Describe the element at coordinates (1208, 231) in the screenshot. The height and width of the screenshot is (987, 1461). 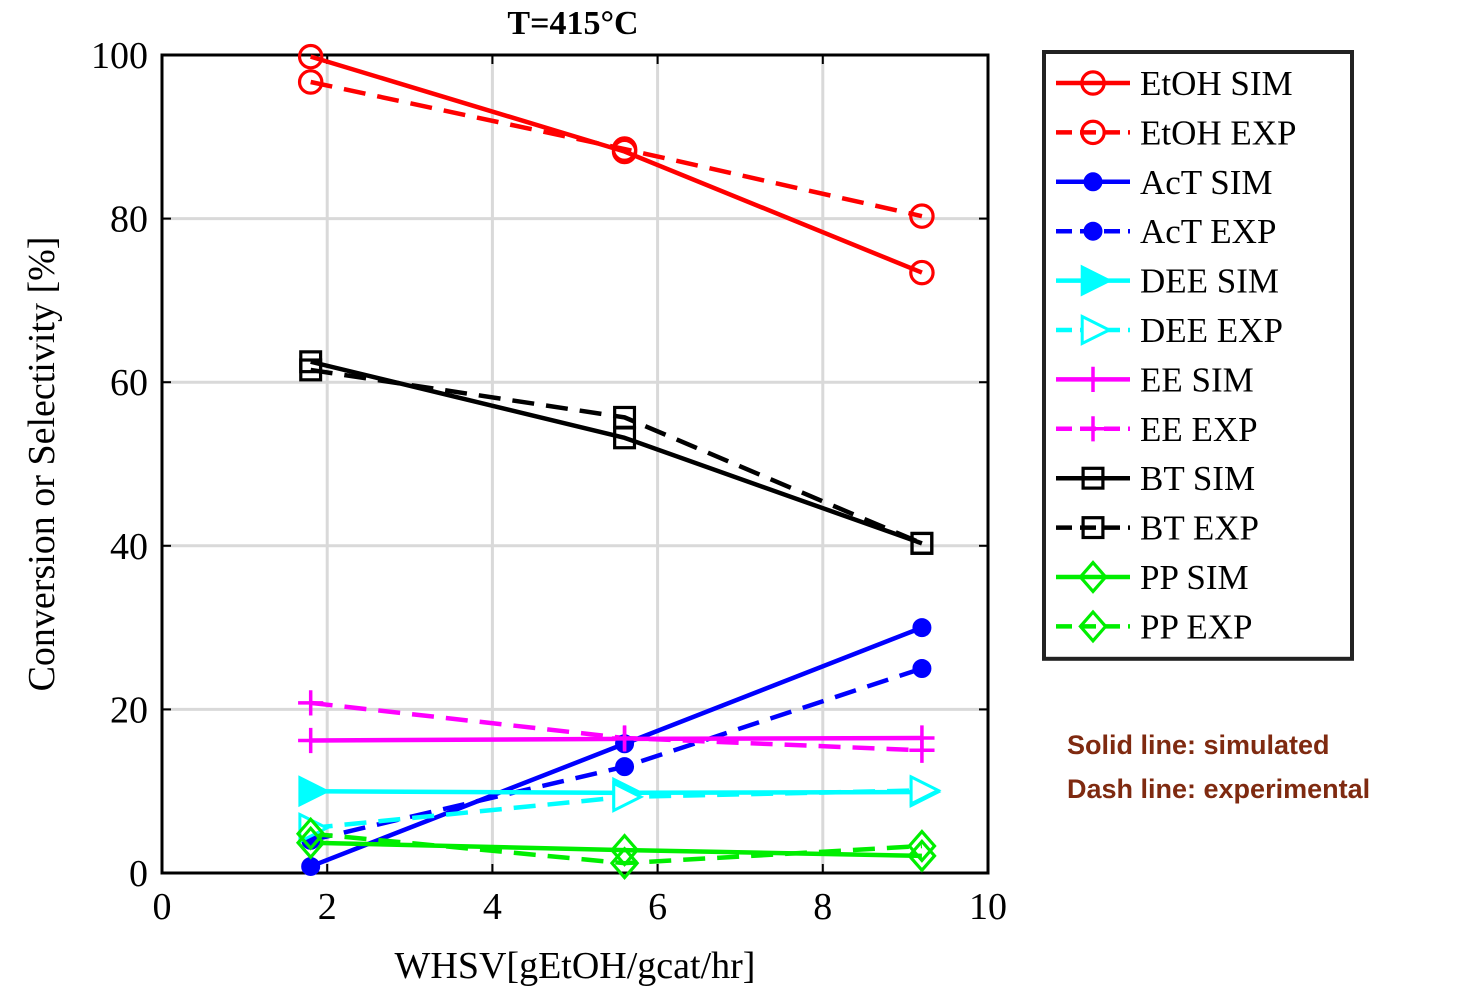
I see `legend-label-act-exp: AcT EXP` at that location.